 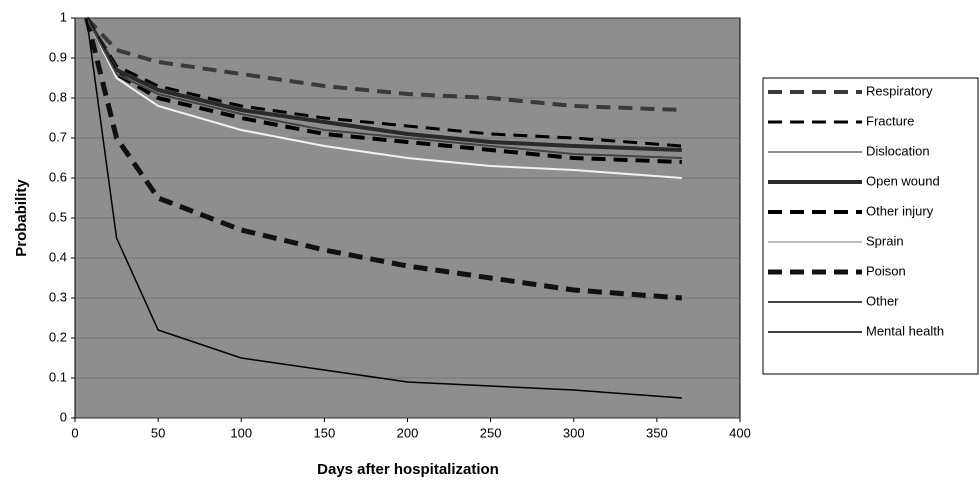 What do you see at coordinates (63, 416) in the screenshot?
I see `y-tick-label: 0` at bounding box center [63, 416].